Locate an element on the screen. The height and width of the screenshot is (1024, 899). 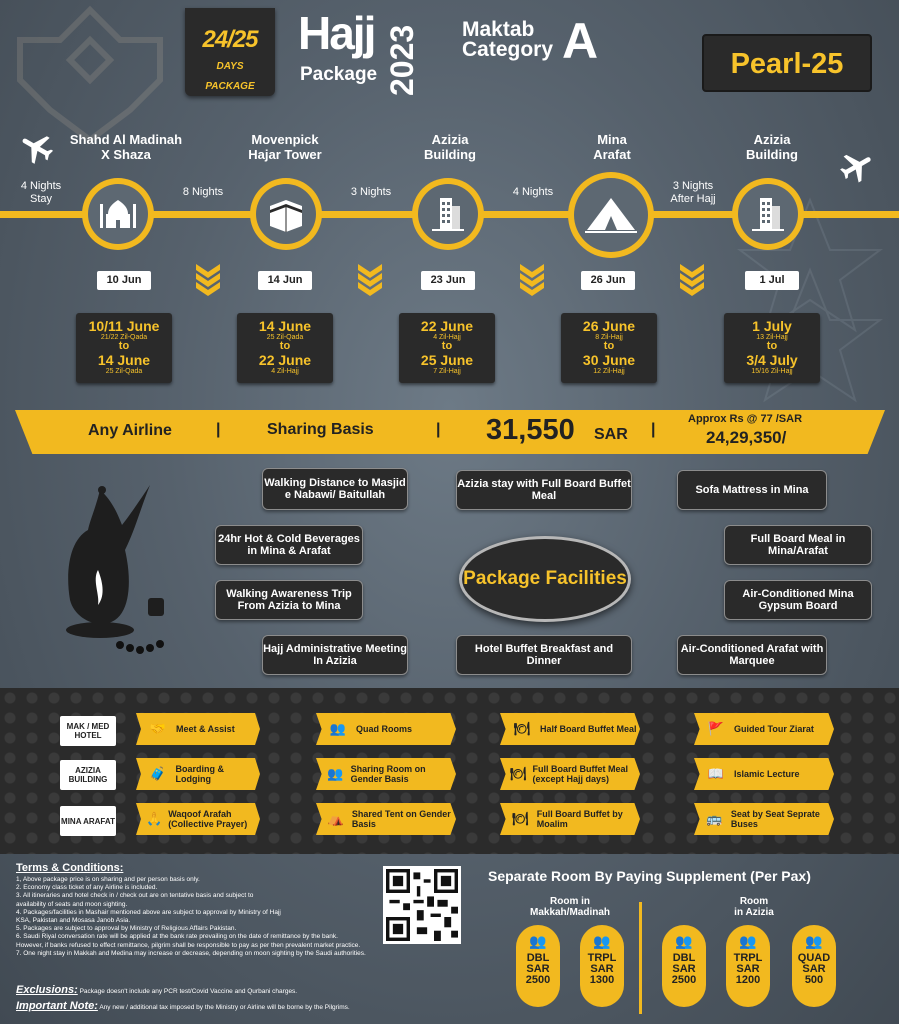
date-tag: 23 Jun is located at coordinates (448, 280).